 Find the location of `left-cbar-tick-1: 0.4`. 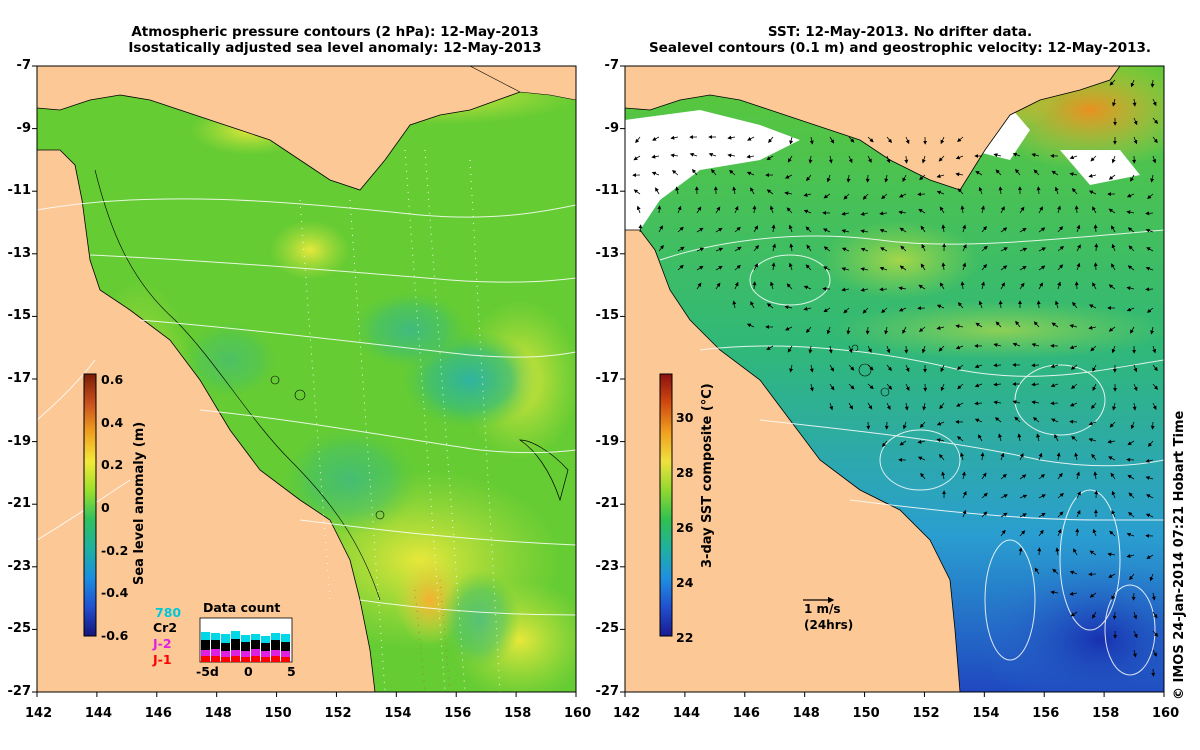

left-cbar-tick-1: 0.4 is located at coordinates (112, 422).